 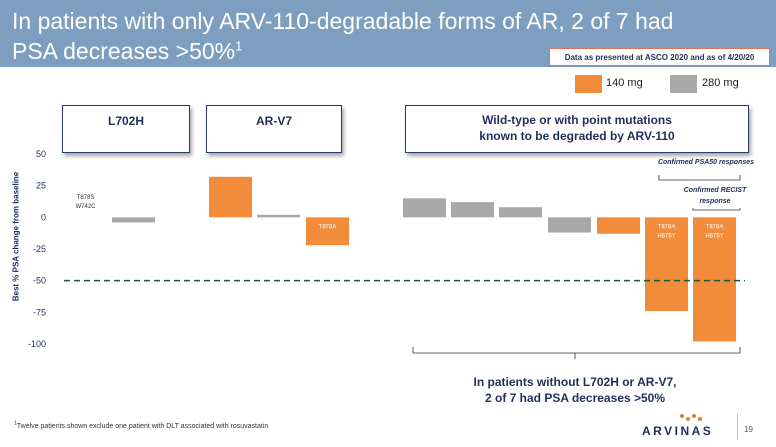 I want to click on y-tick-label: 25, so click(x=41, y=186).